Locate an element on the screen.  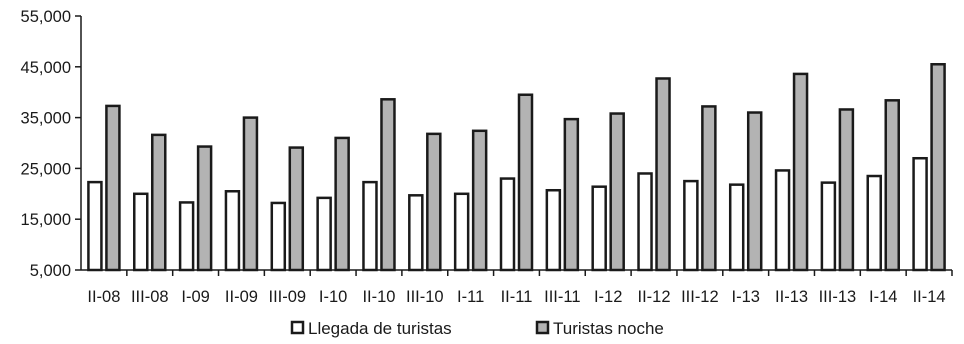
y-tick-label: 5,000 is located at coordinates (50, 271).